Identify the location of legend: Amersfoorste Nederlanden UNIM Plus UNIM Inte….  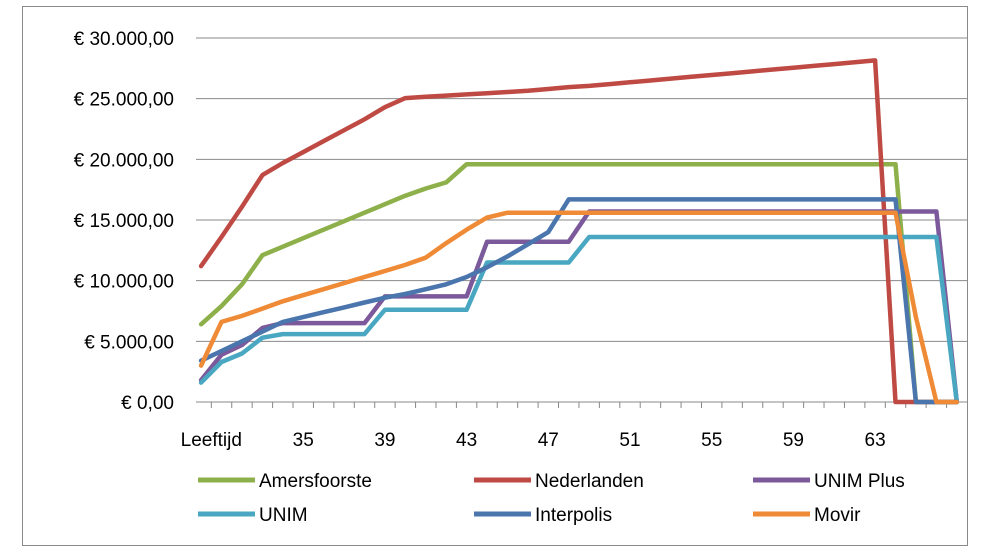
(551, 498).